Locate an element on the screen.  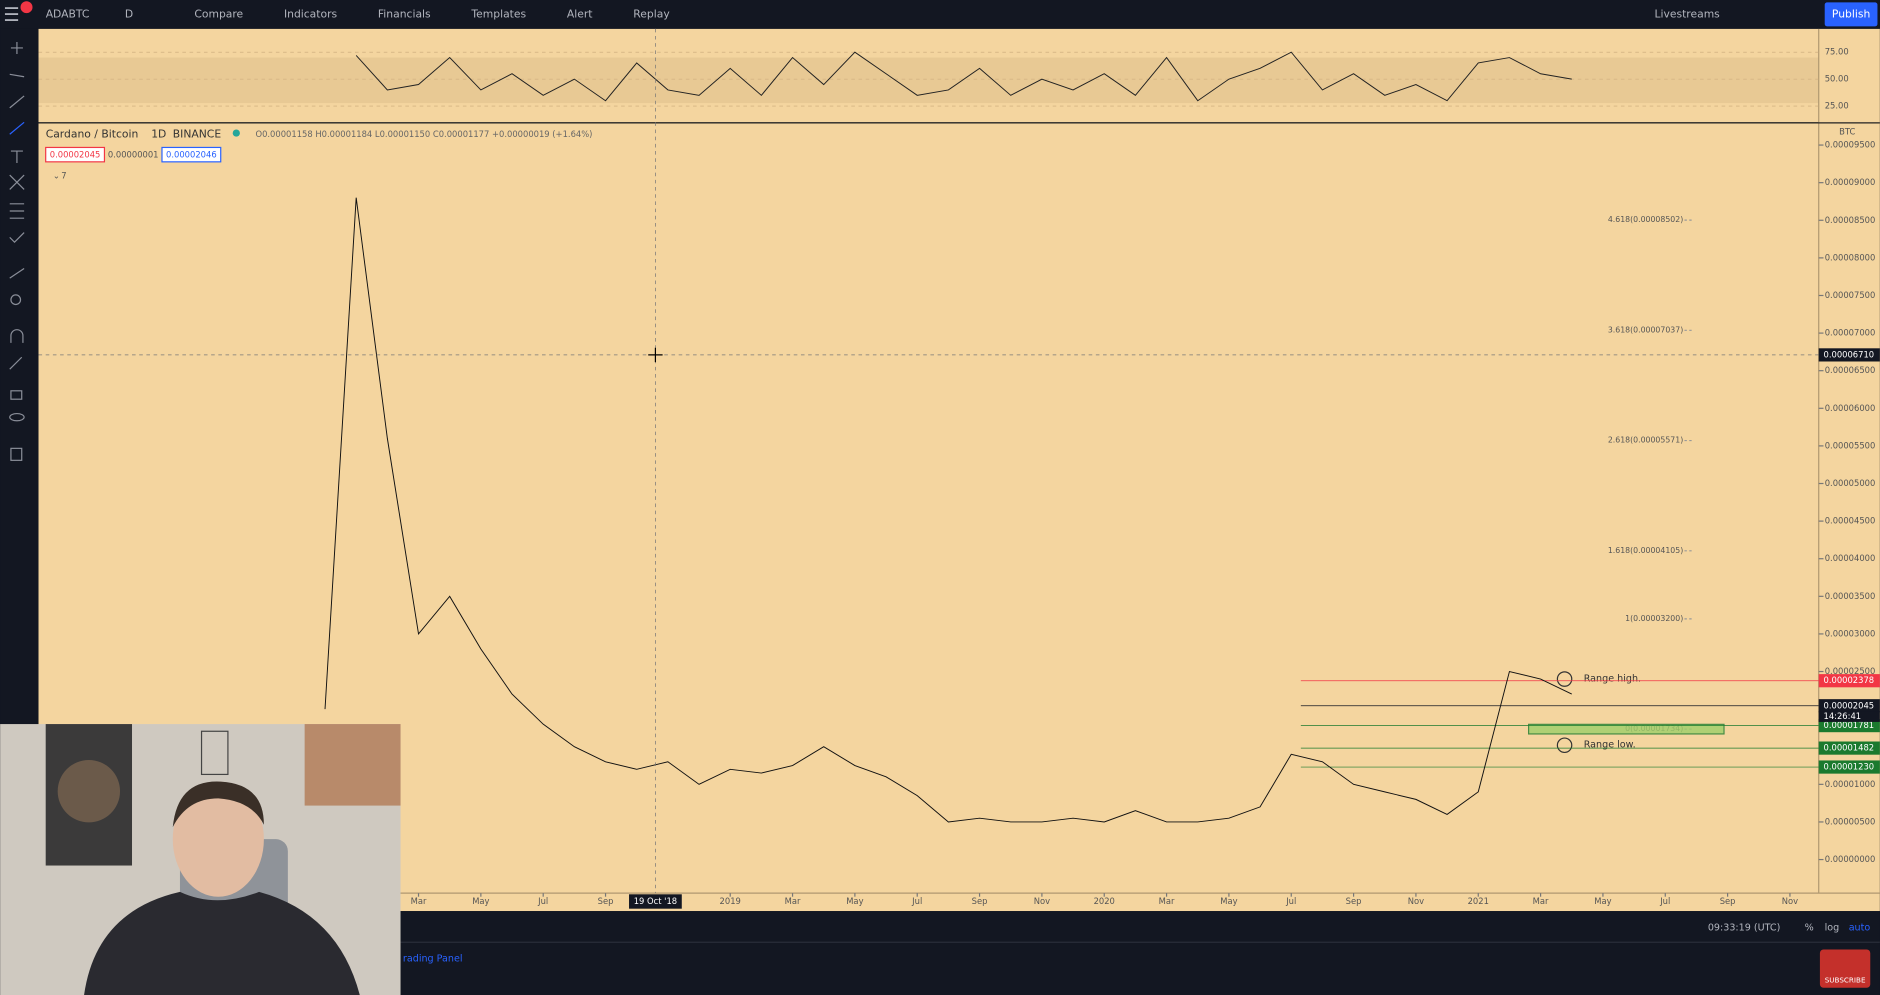
toolbar-item: Templates is located at coordinates (498, 13).